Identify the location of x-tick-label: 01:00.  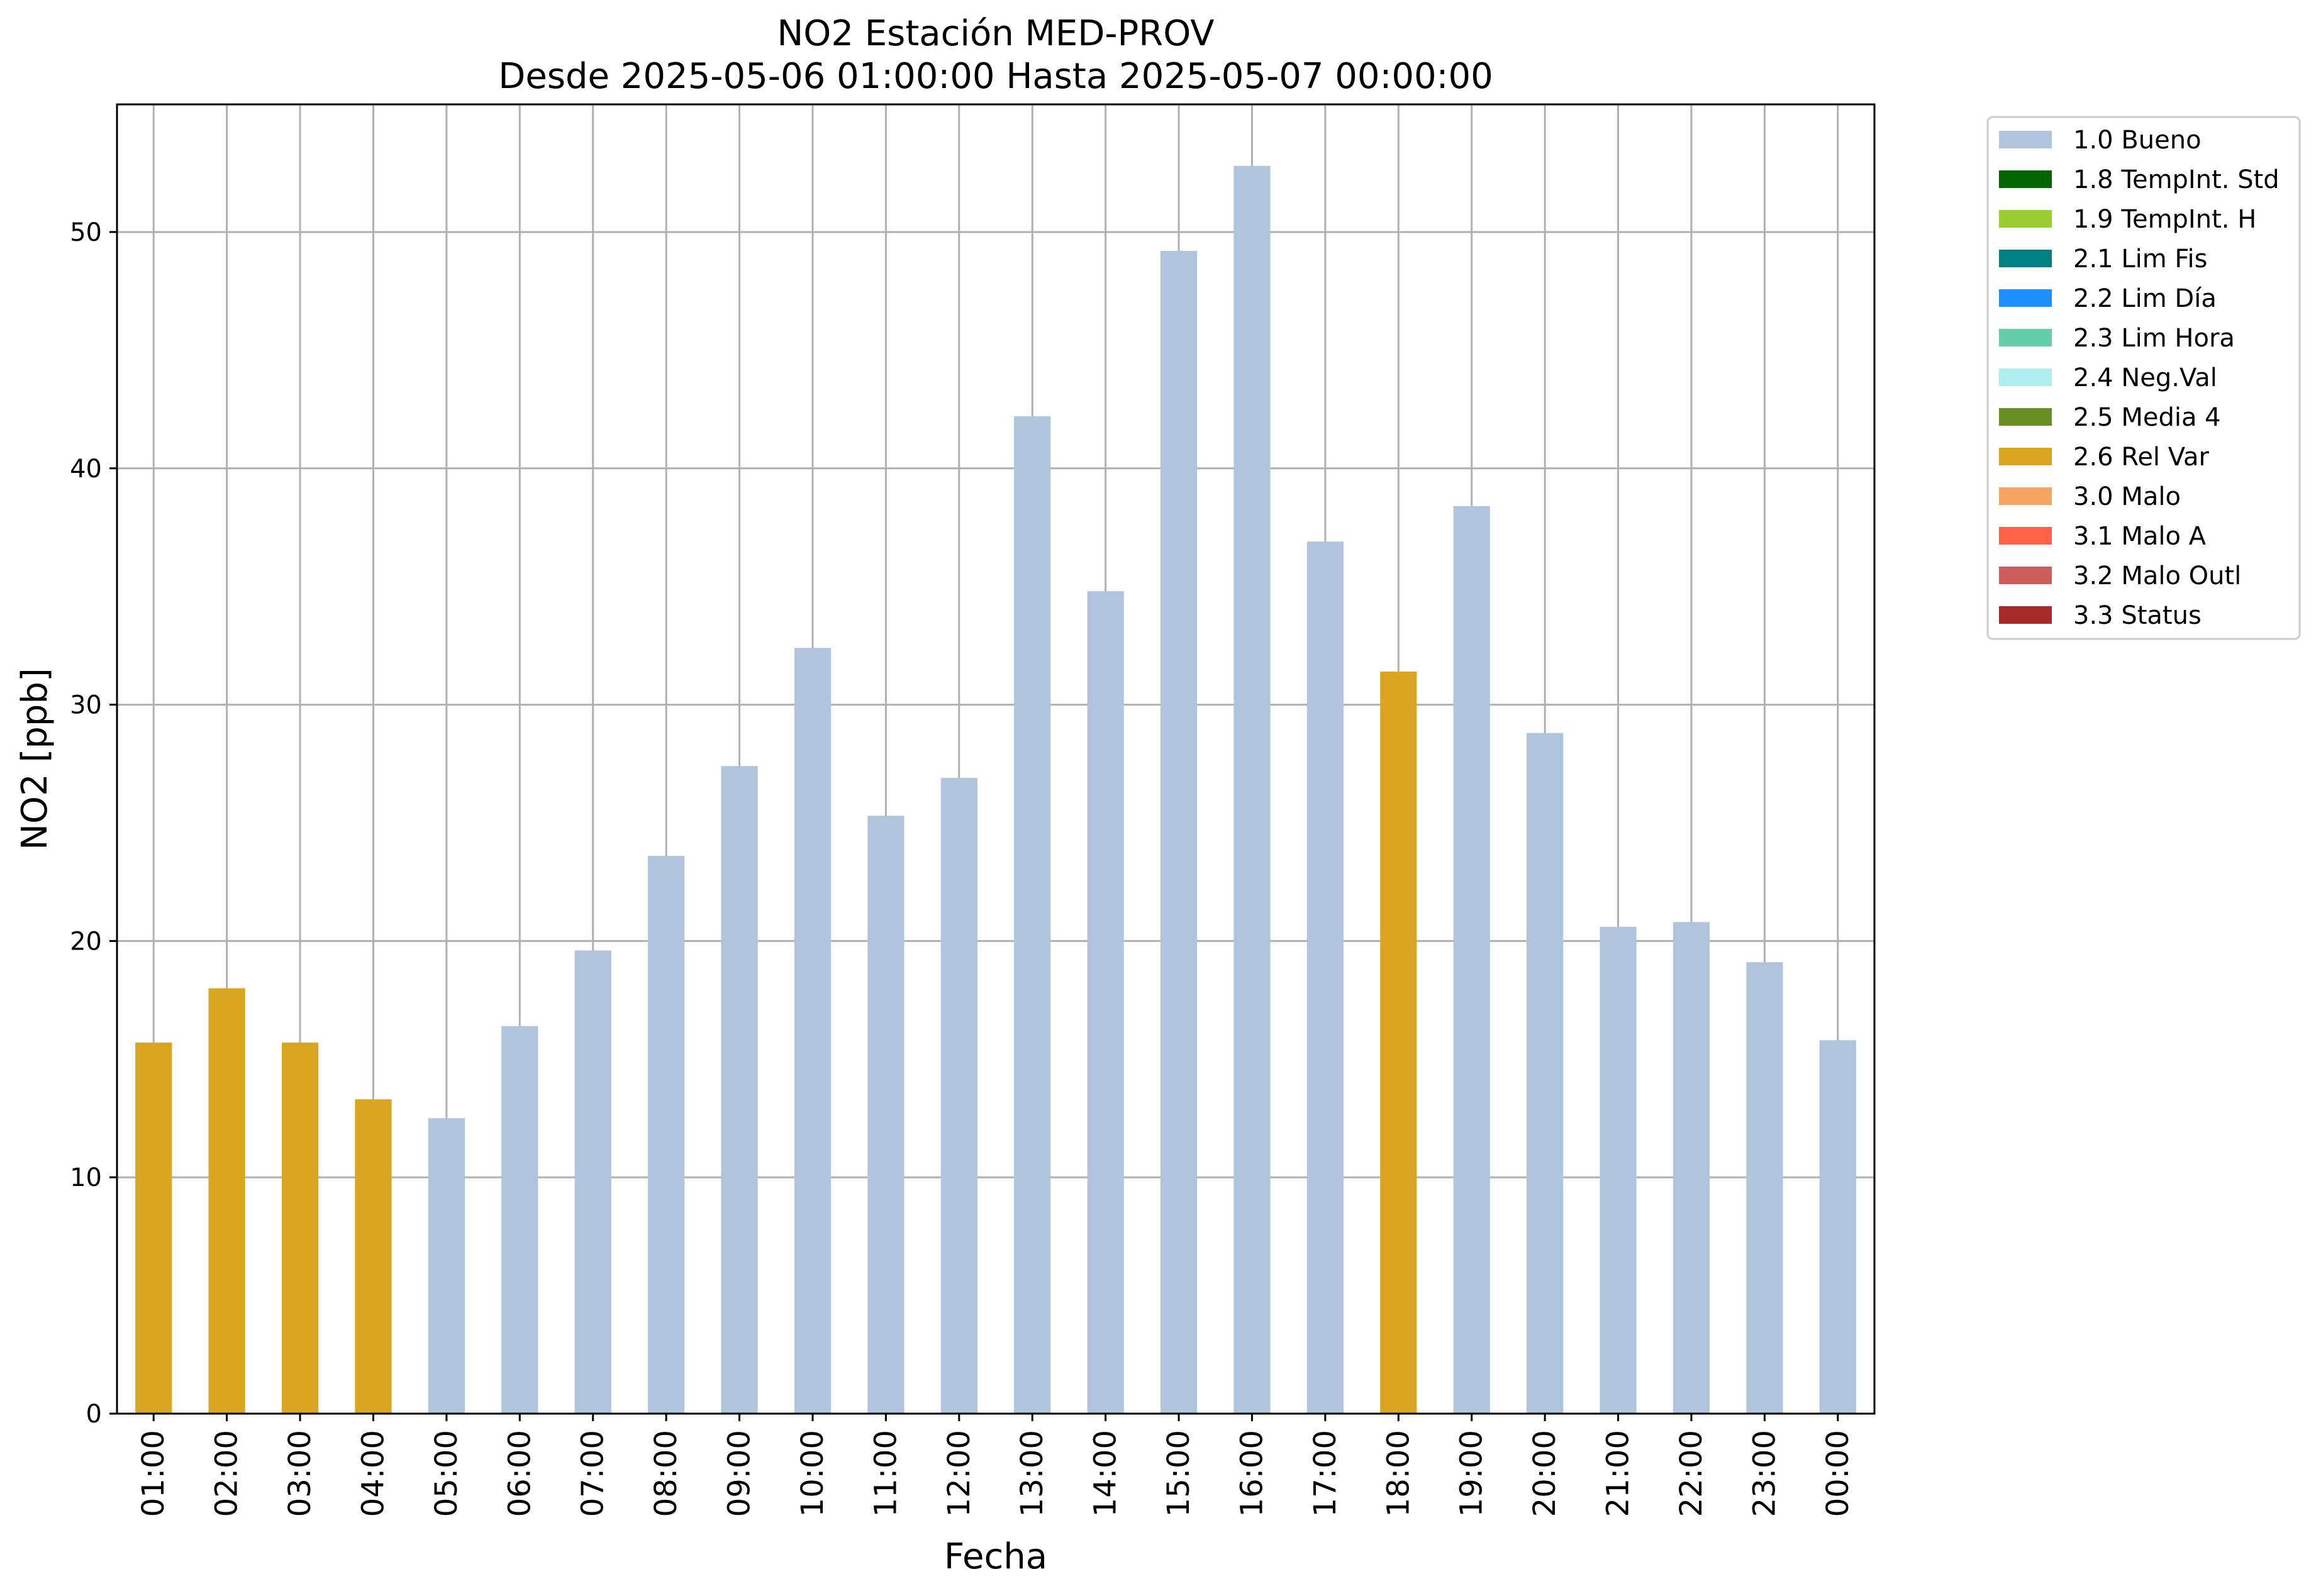
(153, 1473).